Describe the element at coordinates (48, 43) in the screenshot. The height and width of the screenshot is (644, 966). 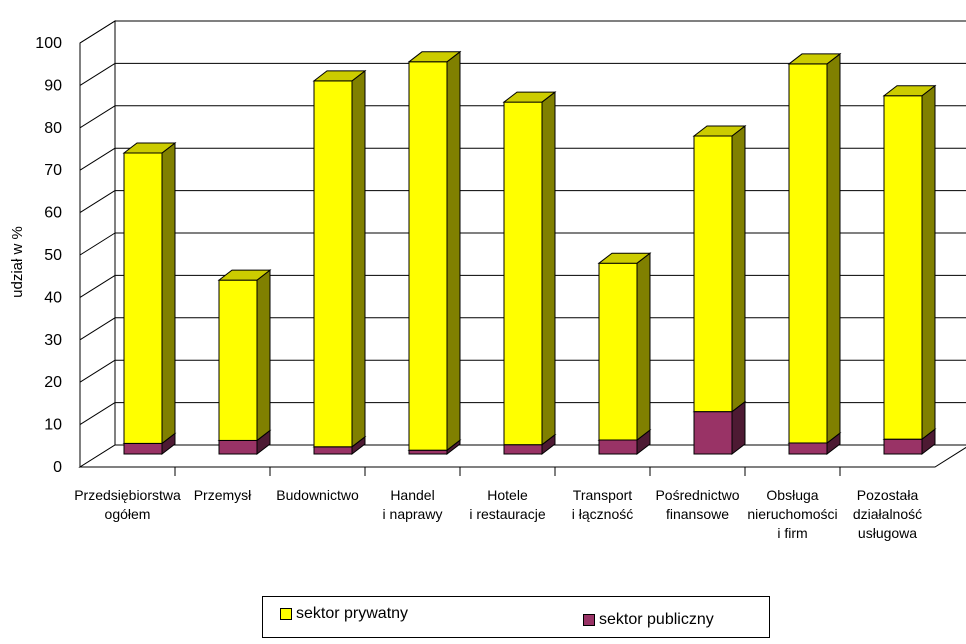
I see `y-tick-label: 100` at that location.